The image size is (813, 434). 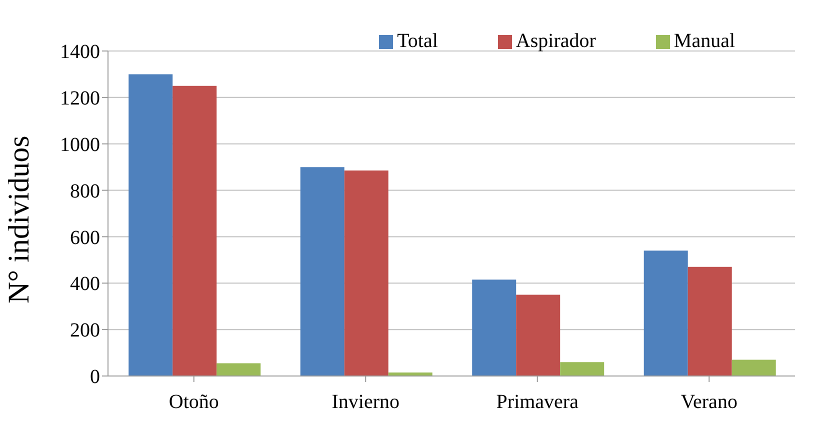 What do you see at coordinates (193, 402) in the screenshot?
I see `x-tick-label: Otoño` at bounding box center [193, 402].